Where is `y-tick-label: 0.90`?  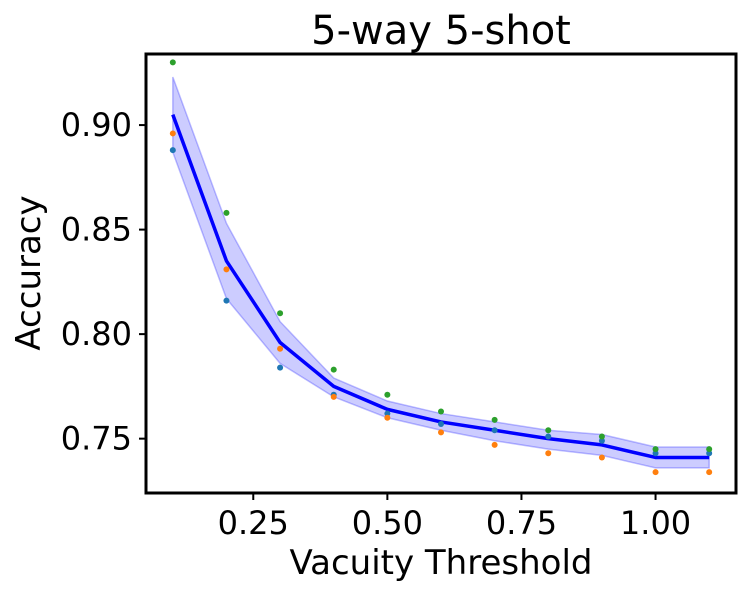 y-tick-label: 0.90 is located at coordinates (96, 125).